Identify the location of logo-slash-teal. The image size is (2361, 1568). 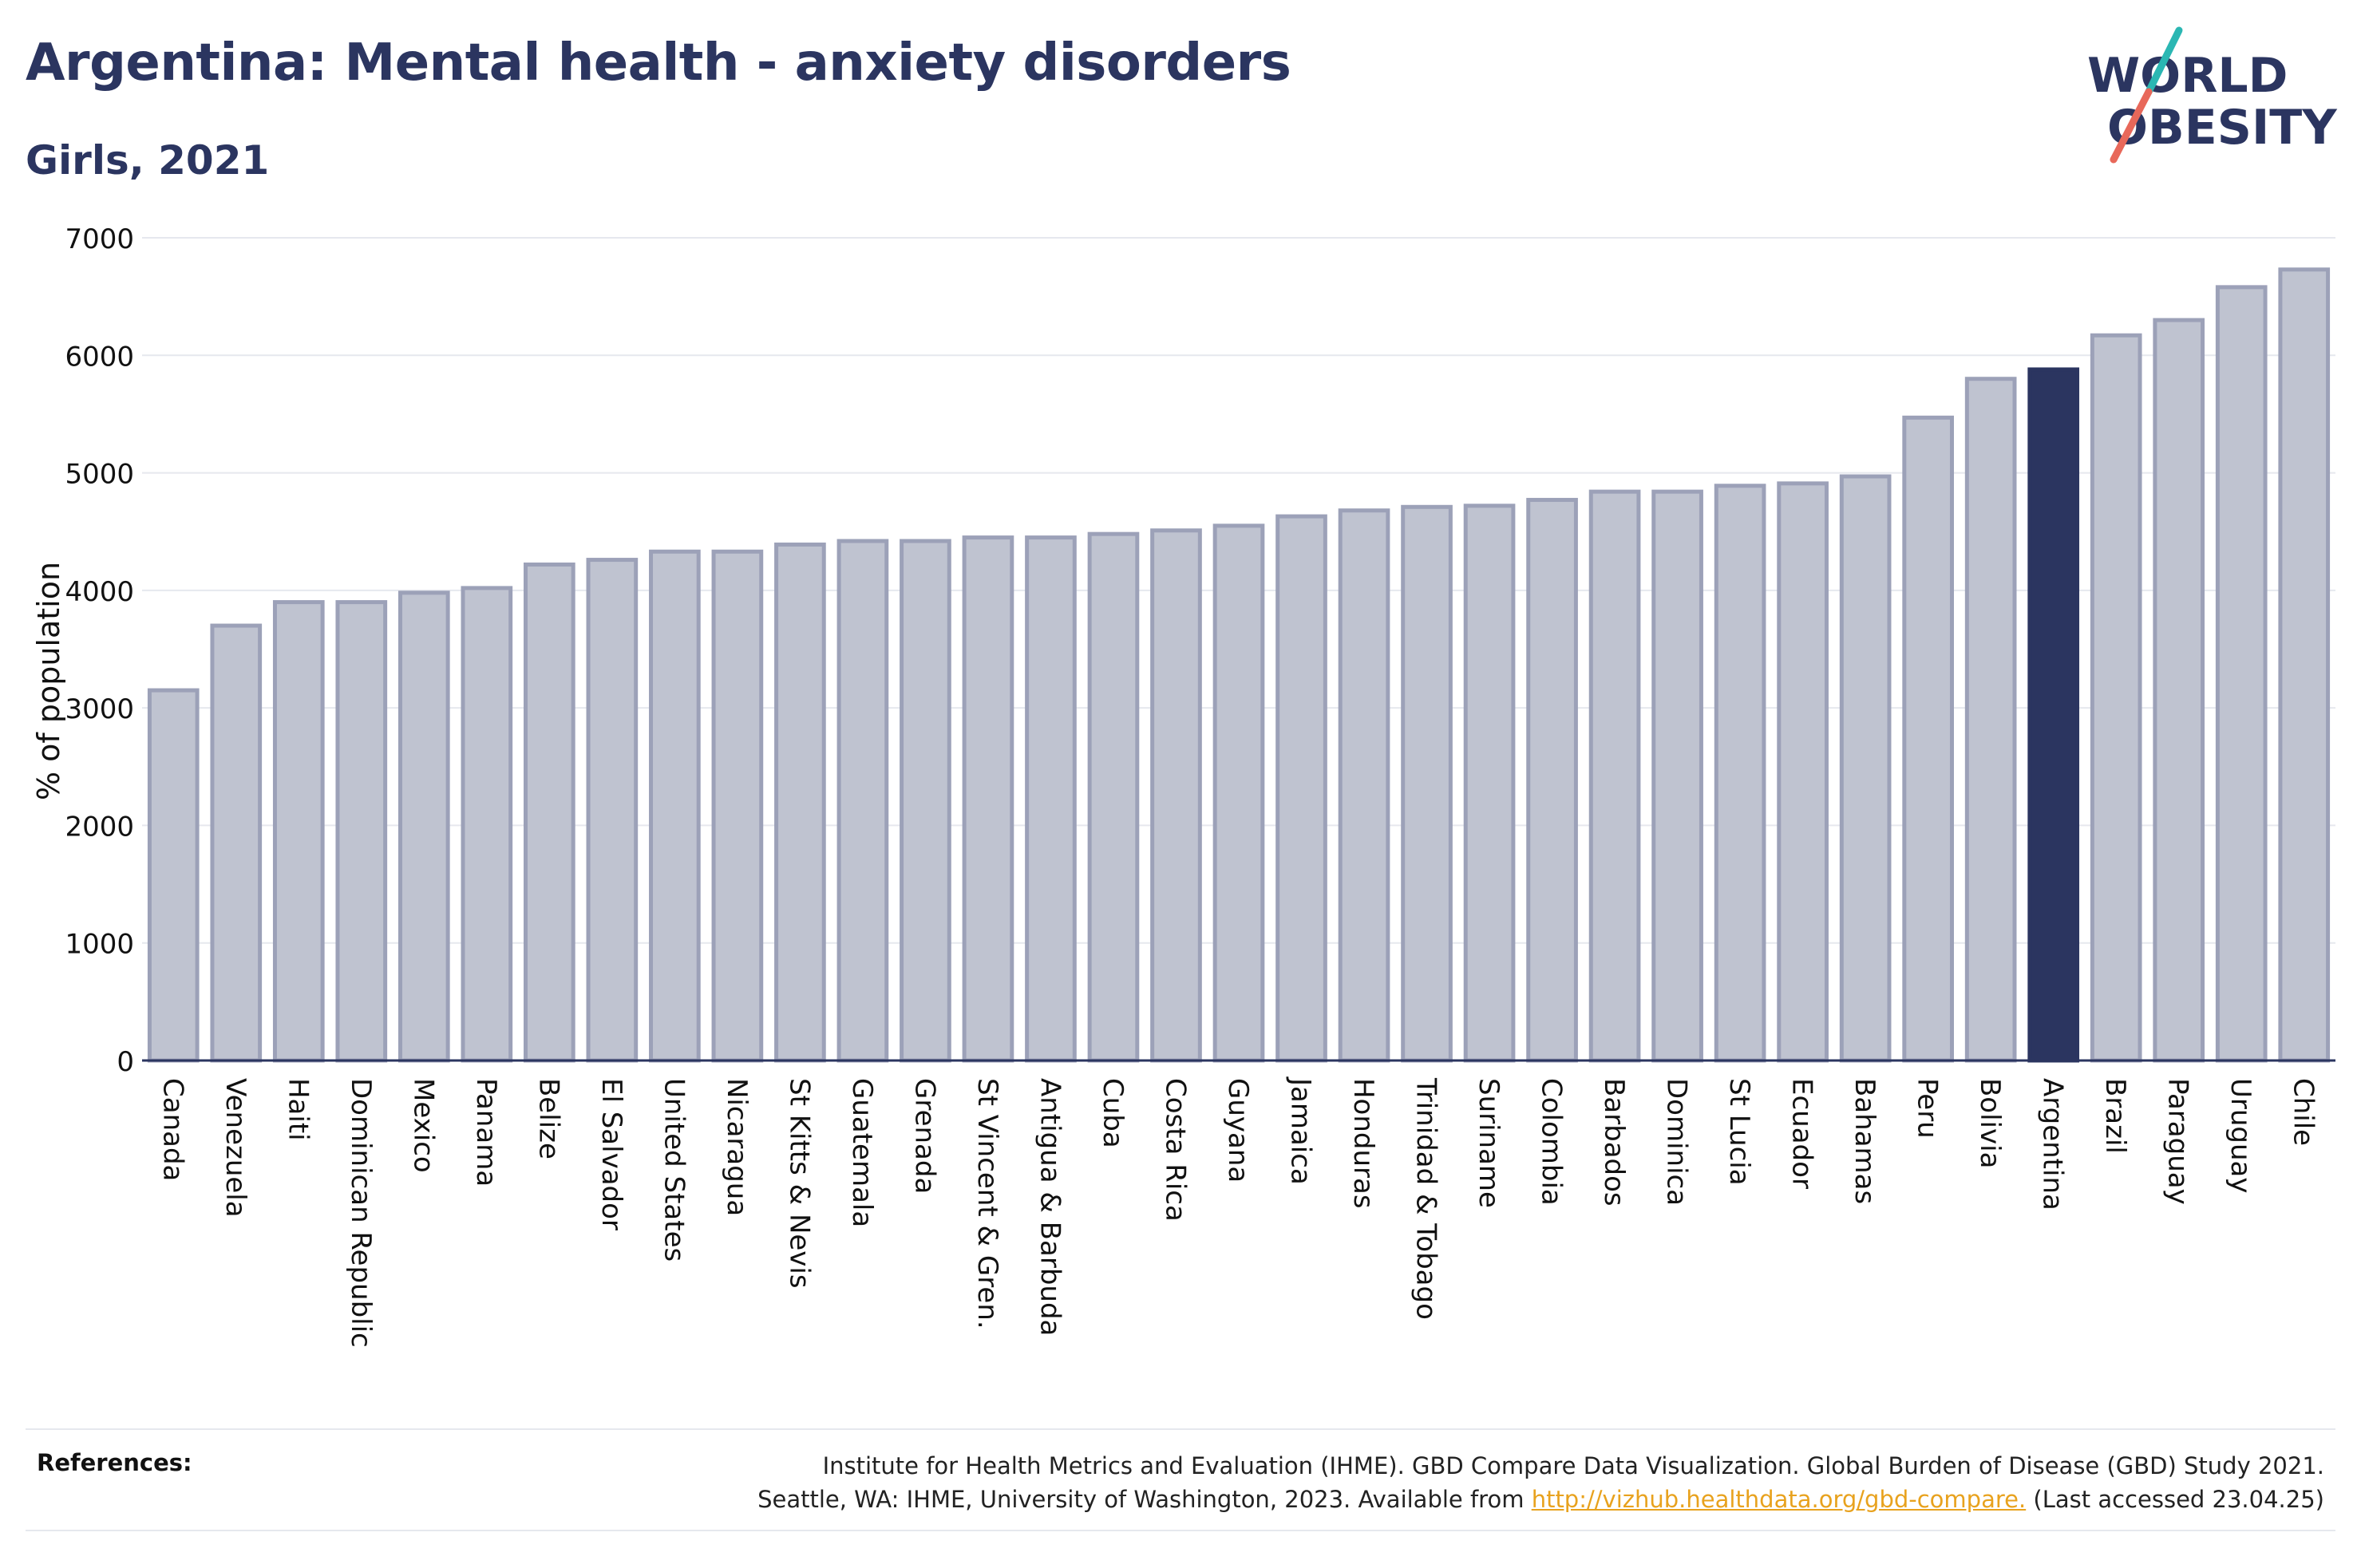
(2164, 61).